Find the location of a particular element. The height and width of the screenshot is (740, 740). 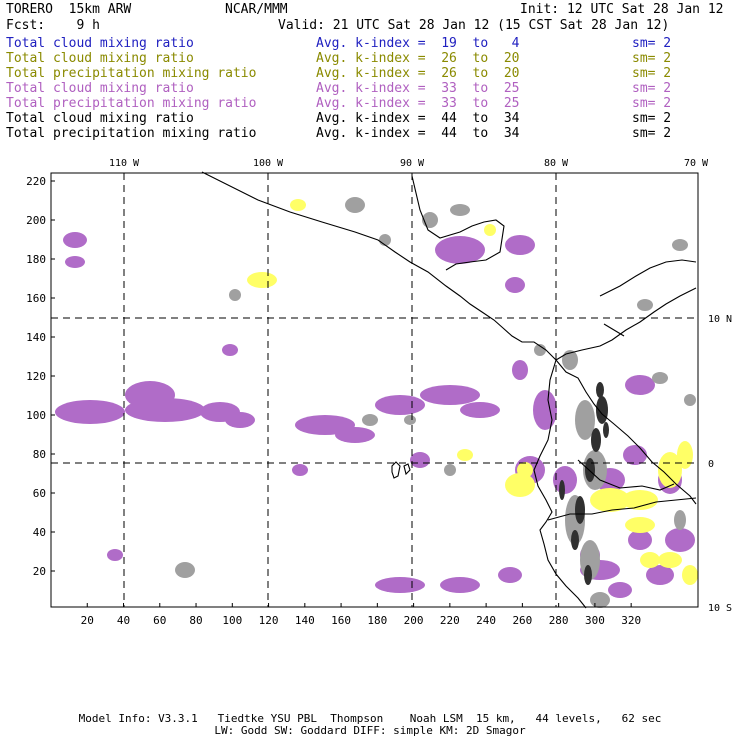

longitude-label: 80 W is located at coordinates (556, 163).